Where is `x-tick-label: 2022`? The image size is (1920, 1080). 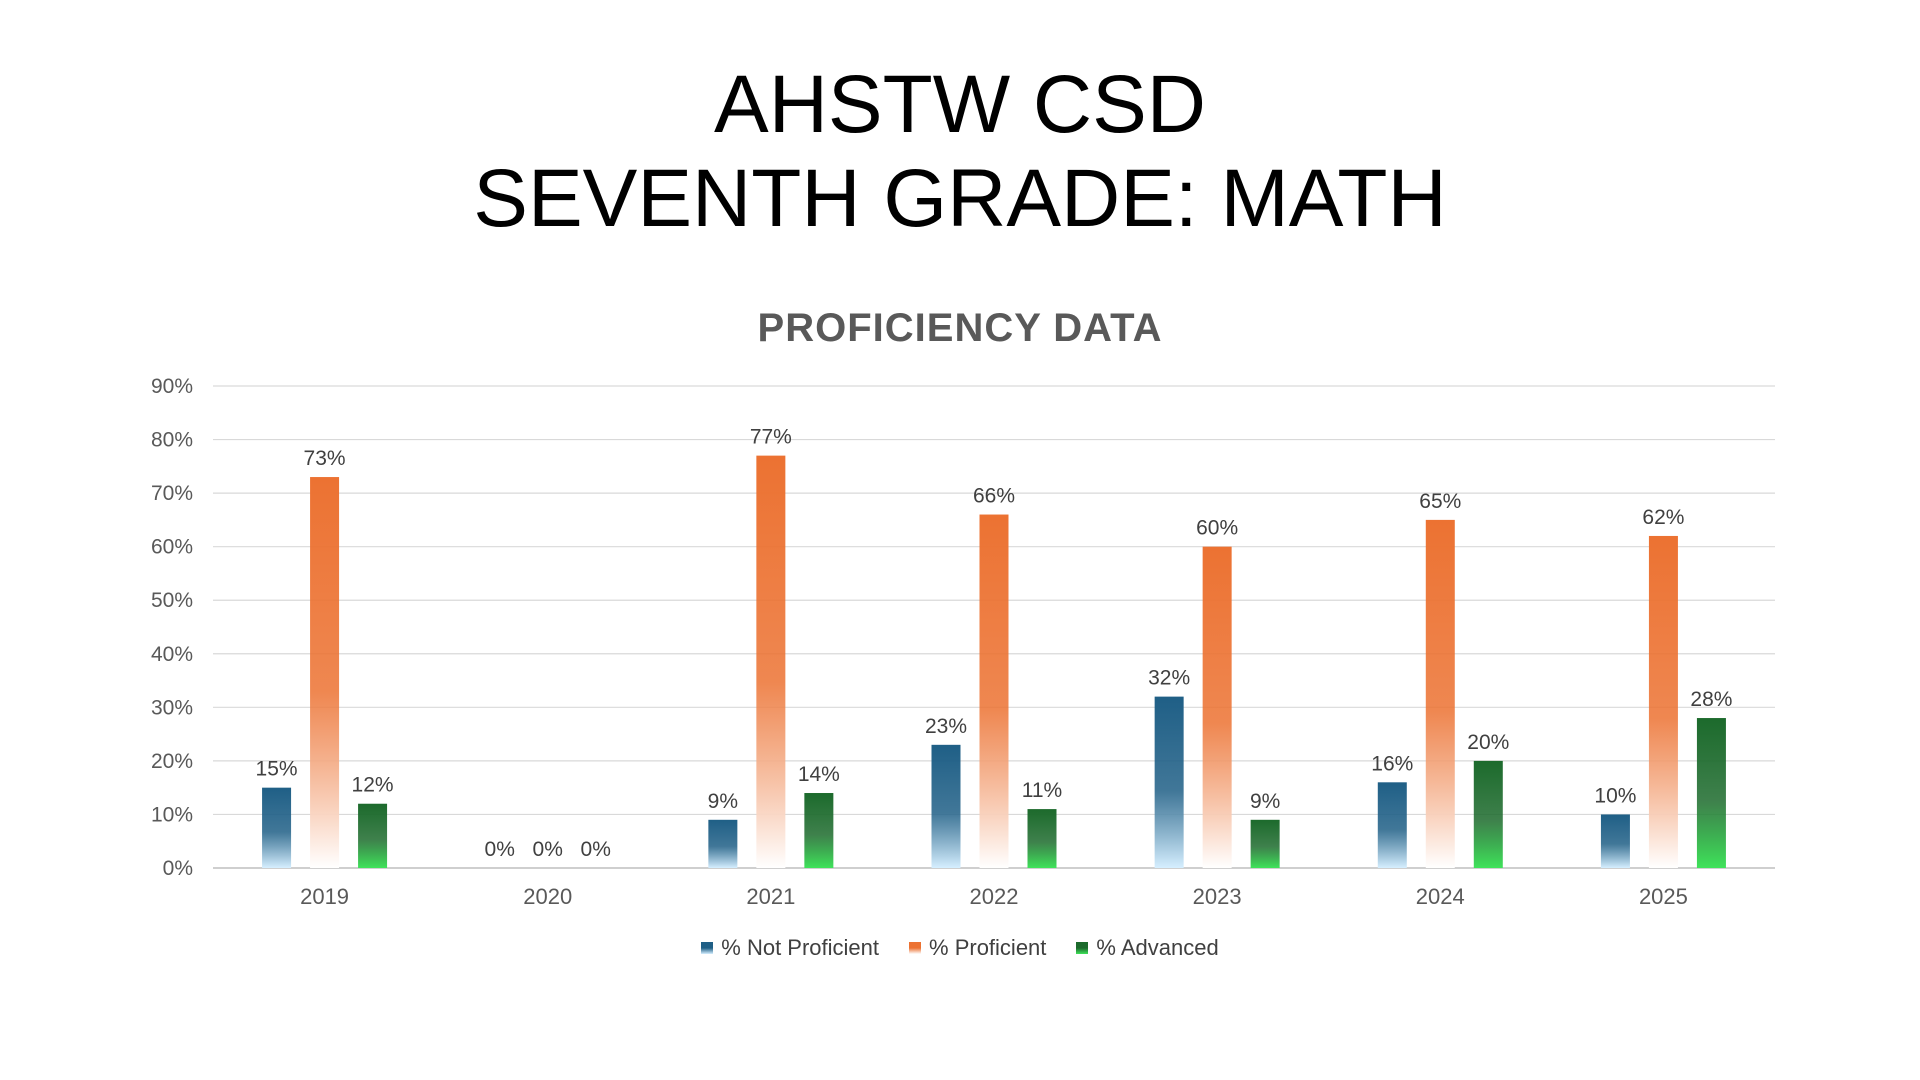
x-tick-label: 2022 is located at coordinates (994, 896).